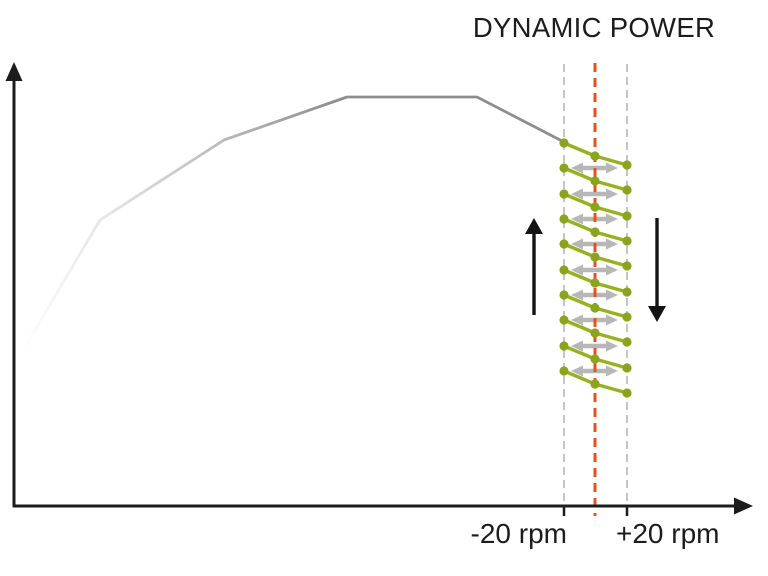  Describe the element at coordinates (657, 314) in the screenshot. I see `down-arrow-head` at that location.